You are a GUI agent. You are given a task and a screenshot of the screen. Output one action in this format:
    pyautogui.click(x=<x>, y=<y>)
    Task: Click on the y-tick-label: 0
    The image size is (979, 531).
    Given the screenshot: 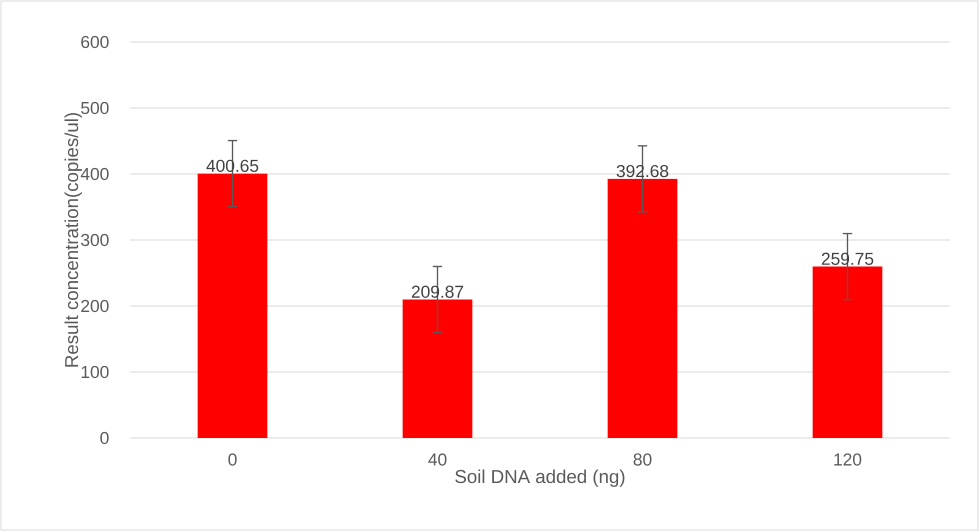 What is the action you would take?
    pyautogui.click(x=104, y=438)
    